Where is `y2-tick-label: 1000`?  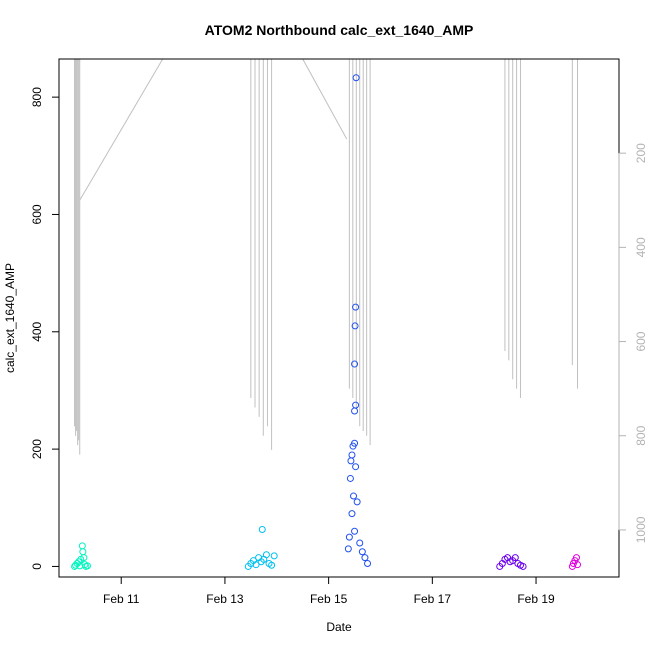
y2-tick-label: 1000 is located at coordinates (641, 529).